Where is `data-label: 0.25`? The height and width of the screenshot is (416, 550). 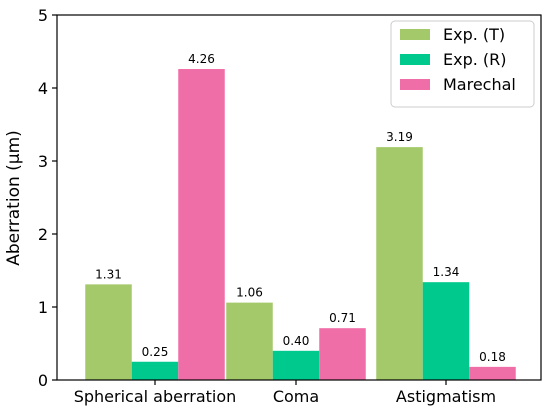
data-label: 0.25 is located at coordinates (155, 352).